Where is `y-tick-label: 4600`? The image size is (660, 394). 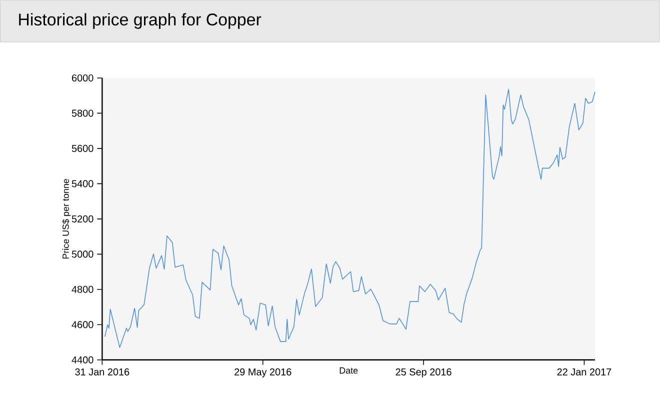 y-tick-label: 4600 is located at coordinates (83, 324).